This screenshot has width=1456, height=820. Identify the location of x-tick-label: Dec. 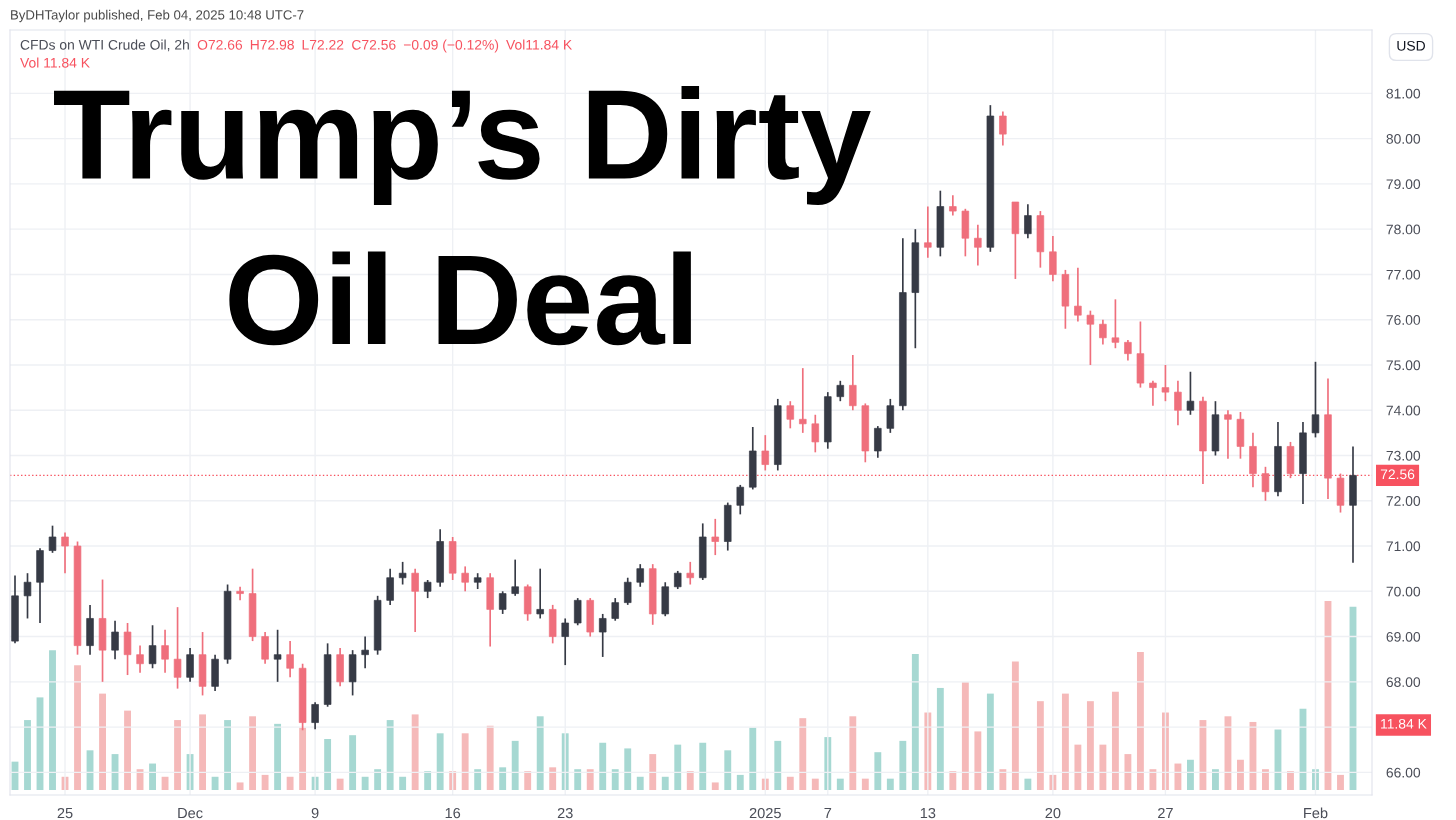
(190, 813).